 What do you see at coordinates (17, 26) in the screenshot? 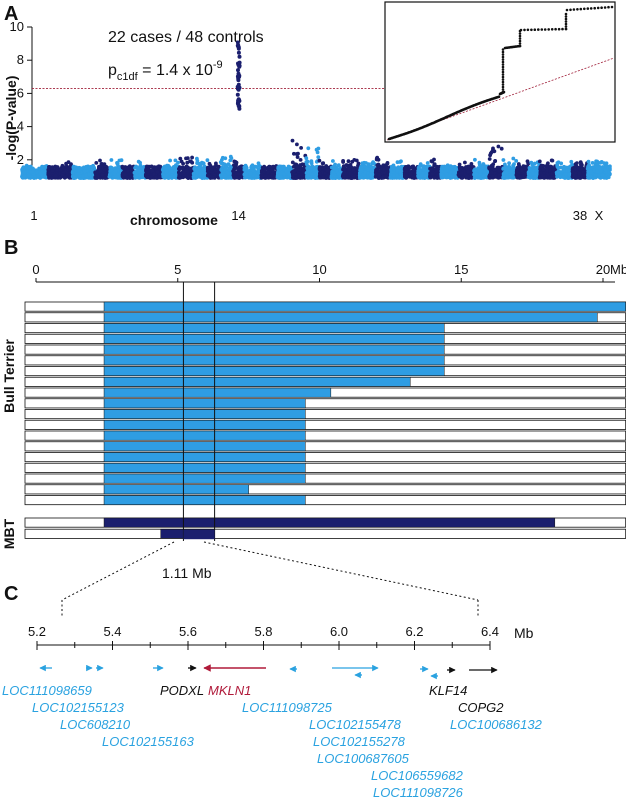
I see `y-tick-label: 10` at bounding box center [17, 26].